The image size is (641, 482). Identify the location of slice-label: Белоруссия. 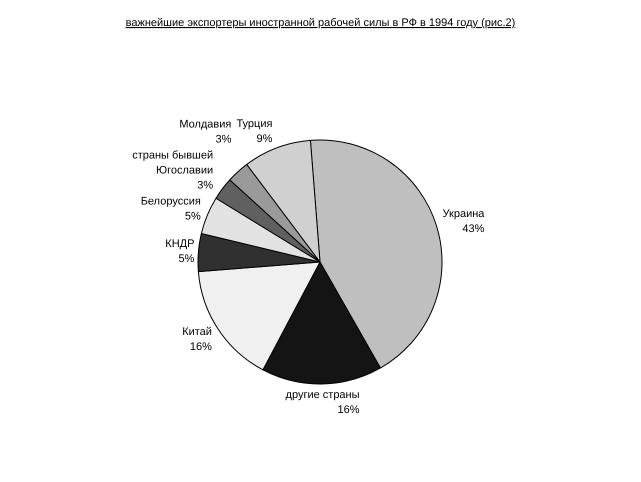
(170, 201).